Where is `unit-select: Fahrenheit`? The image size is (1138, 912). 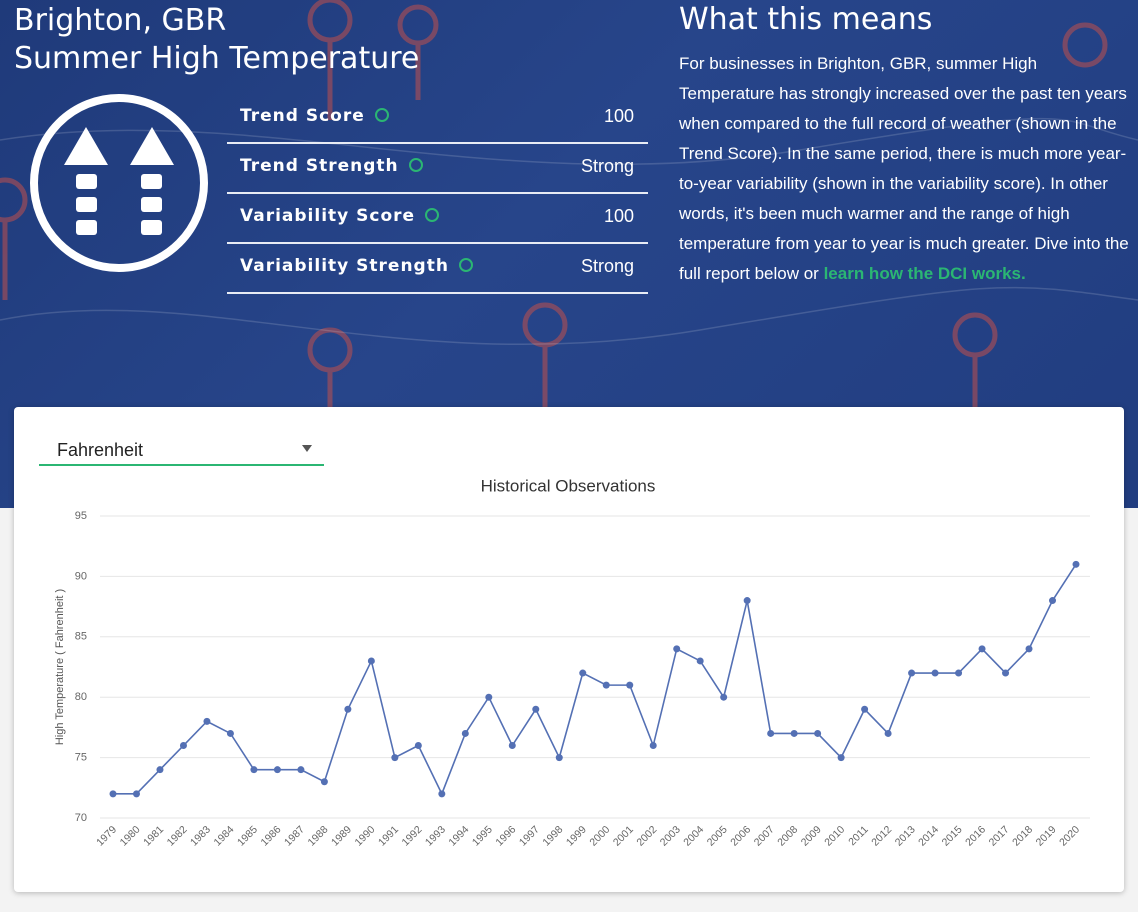 unit-select: Fahrenheit is located at coordinates (181, 451).